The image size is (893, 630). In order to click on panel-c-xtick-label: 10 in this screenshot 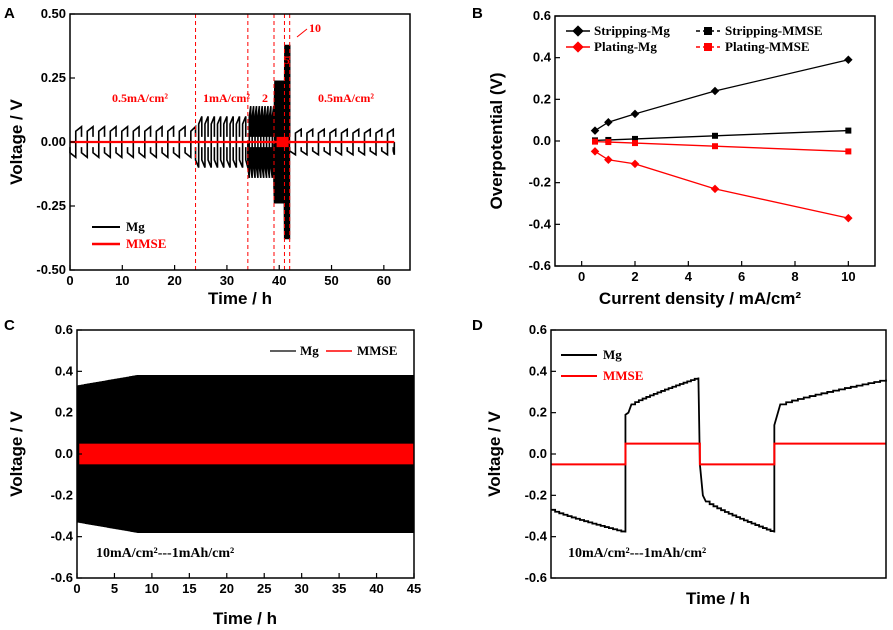, I will do `click(152, 588)`.